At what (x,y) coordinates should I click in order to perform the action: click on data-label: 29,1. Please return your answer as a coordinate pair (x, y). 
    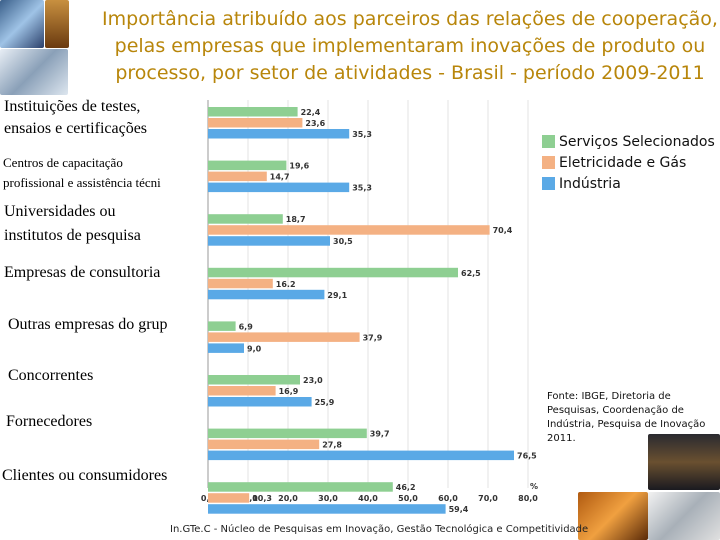
    Looking at the image, I should click on (337, 295).